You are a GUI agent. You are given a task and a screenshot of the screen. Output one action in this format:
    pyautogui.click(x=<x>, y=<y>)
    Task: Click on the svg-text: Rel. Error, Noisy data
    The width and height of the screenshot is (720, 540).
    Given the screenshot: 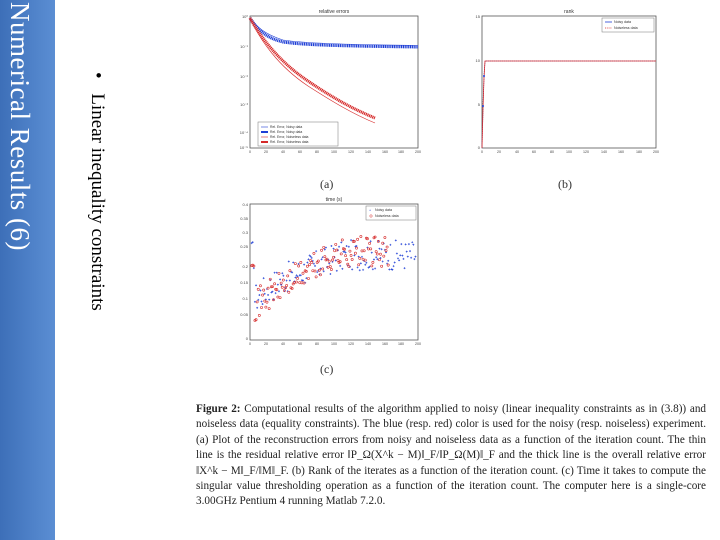 What is the action you would take?
    pyautogui.click(x=286, y=127)
    